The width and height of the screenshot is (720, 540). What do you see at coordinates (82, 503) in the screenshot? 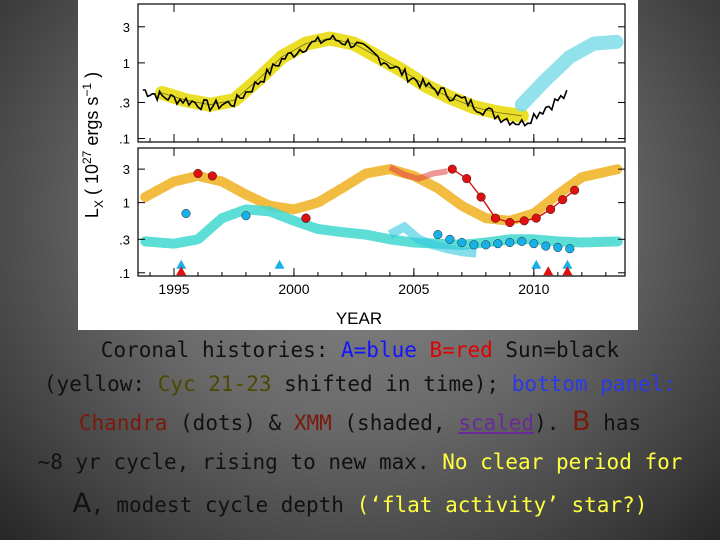
I see `caption-a: A` at bounding box center [82, 503].